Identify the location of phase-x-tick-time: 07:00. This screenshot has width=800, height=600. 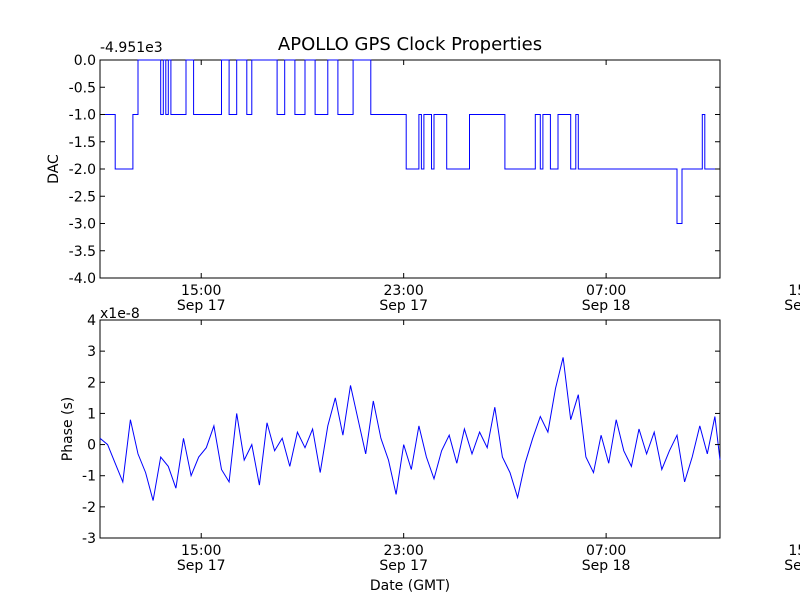
(606, 551).